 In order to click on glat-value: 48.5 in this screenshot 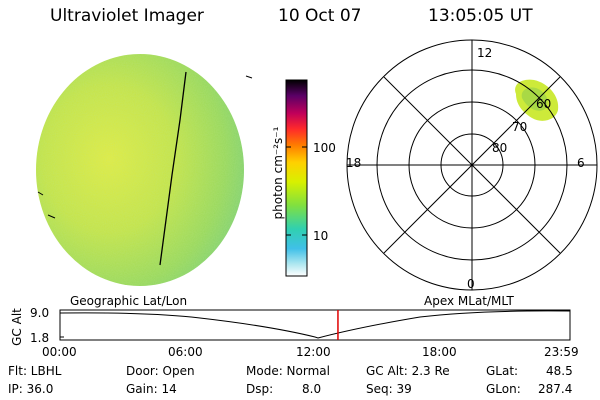, I will do `click(559, 371)`.